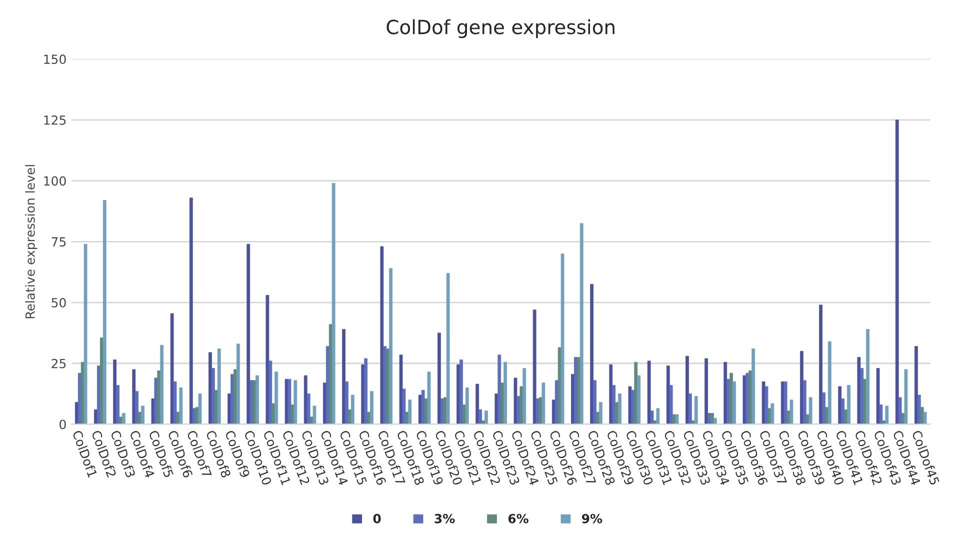 This screenshot has width=954, height=537. Describe the element at coordinates (55, 181) in the screenshot. I see `y-tick-label: 100` at that location.